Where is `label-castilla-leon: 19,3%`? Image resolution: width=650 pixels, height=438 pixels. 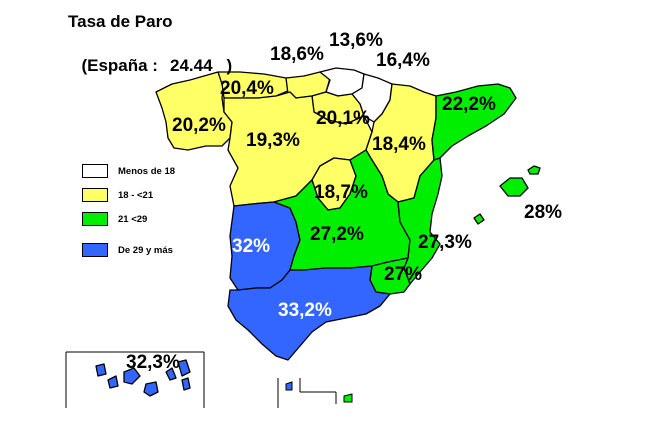
label-castilla-leon: 19,3% is located at coordinates (273, 140).